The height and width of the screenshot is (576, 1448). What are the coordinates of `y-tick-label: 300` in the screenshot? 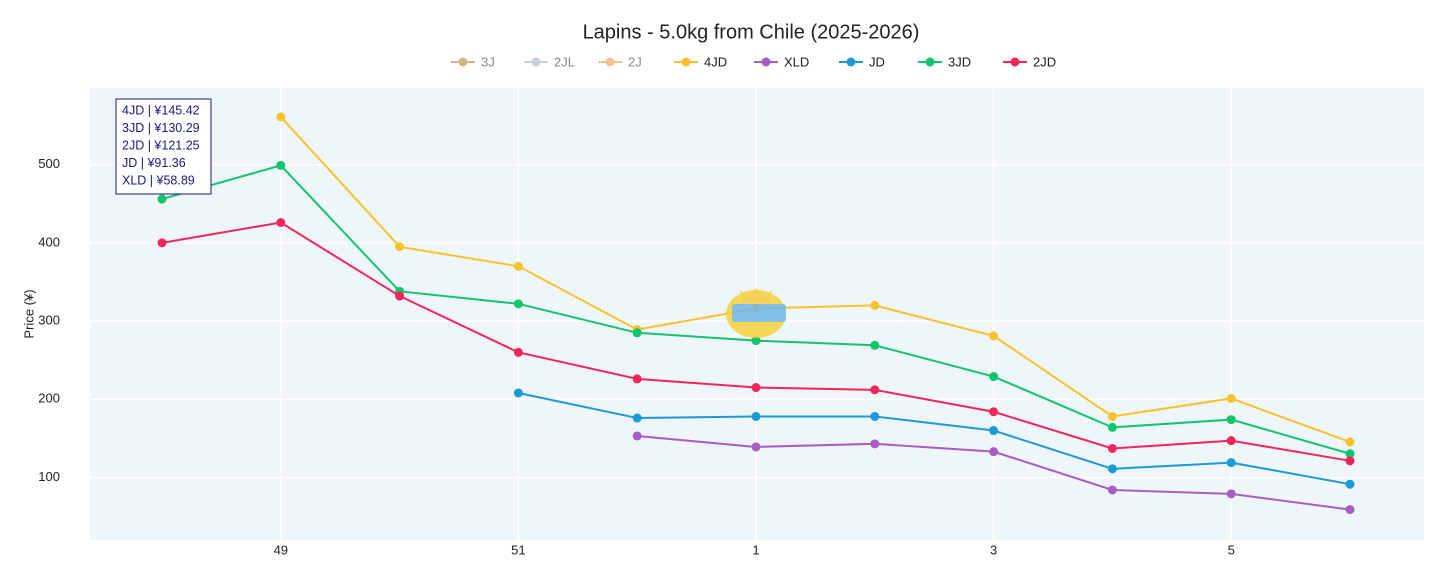 It's located at (49, 319).